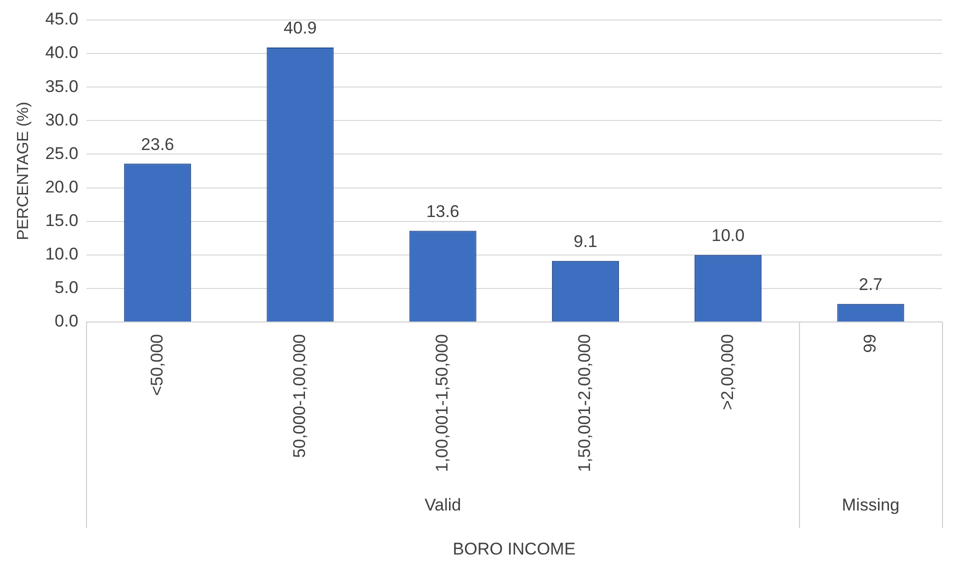 Image resolution: width=956 pixels, height=578 pixels. What do you see at coordinates (61, 220) in the screenshot?
I see `y-tick-label: 15.0` at bounding box center [61, 220].